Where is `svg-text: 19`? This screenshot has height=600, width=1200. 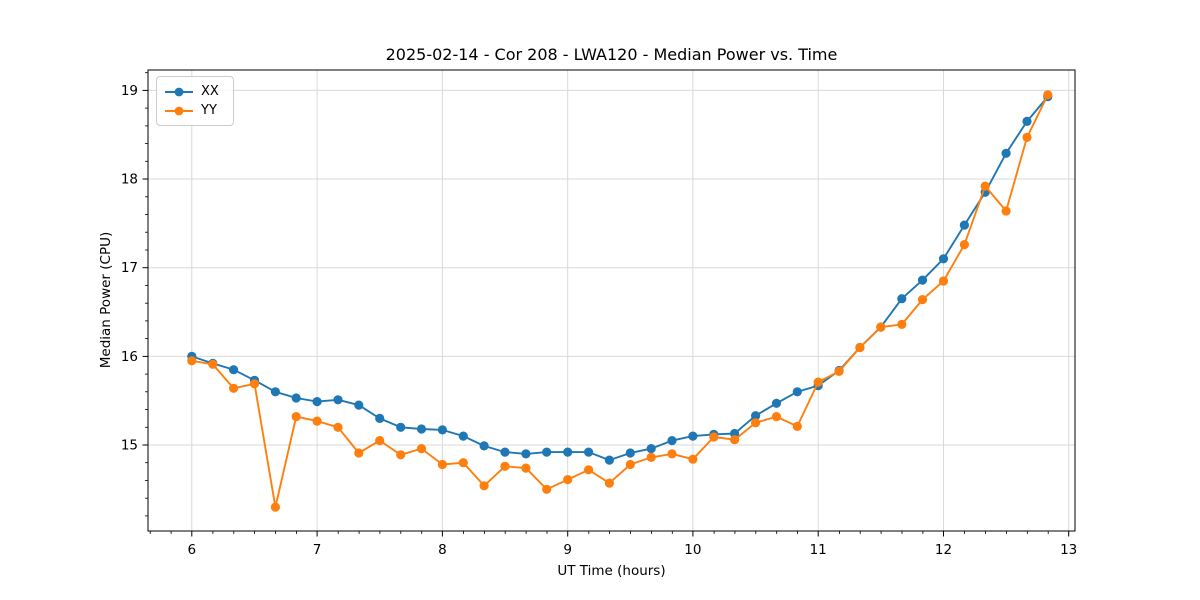 svg-text: 19 is located at coordinates (129, 91).